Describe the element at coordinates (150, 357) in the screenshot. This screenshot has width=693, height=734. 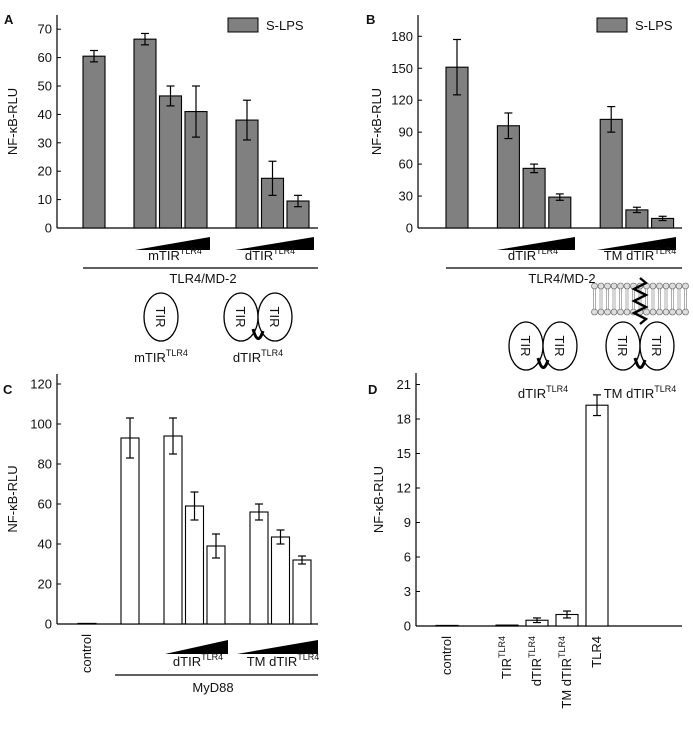
I see `diagram-label-main: mTIR` at that location.